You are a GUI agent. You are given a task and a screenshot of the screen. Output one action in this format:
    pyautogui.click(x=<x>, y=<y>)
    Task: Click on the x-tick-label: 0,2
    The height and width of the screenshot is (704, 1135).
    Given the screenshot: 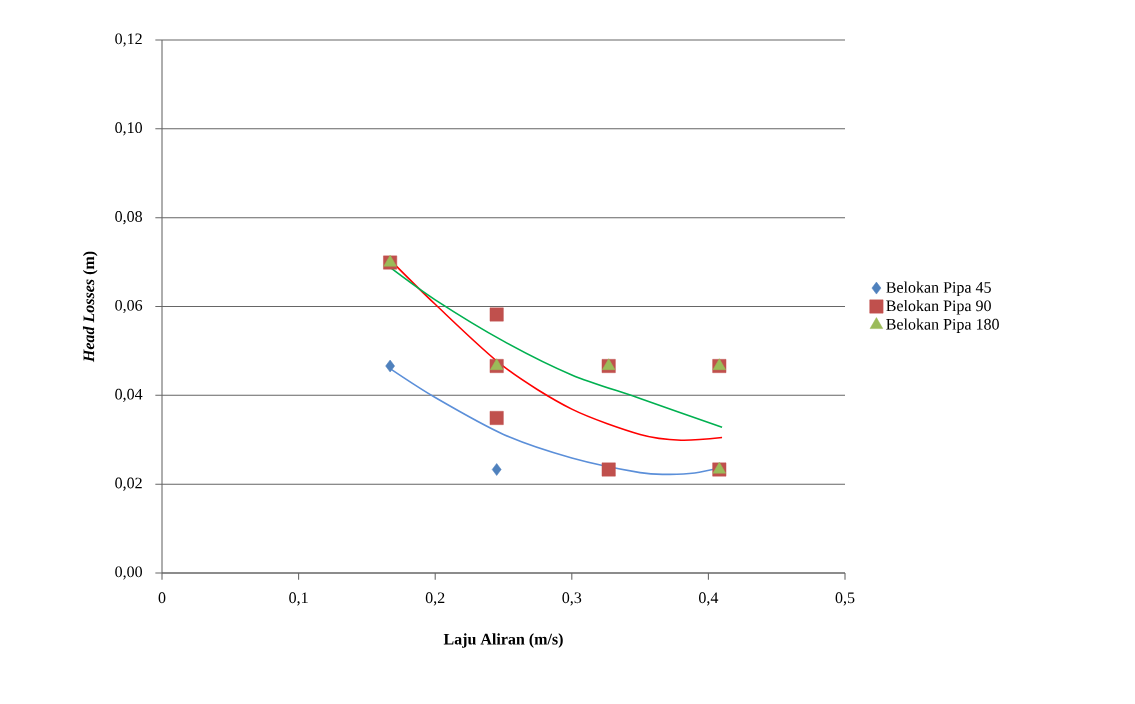 What is the action you would take?
    pyautogui.click(x=435, y=599)
    